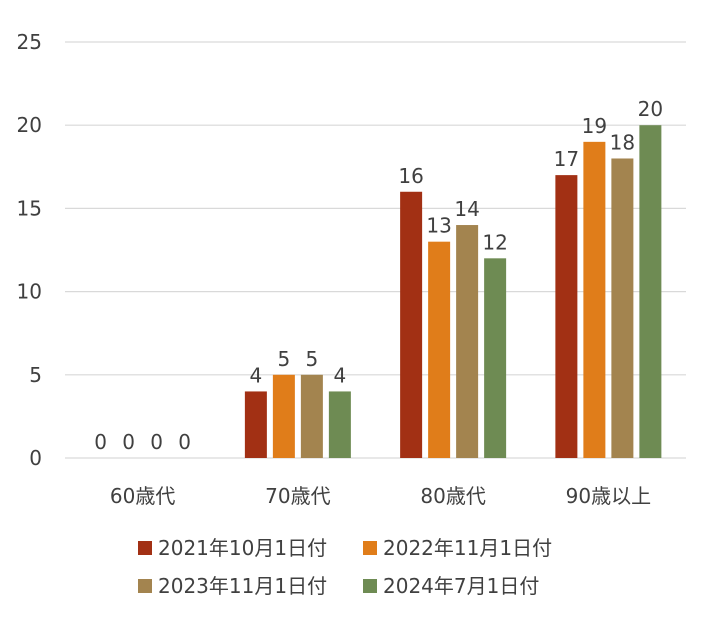 The width and height of the screenshot is (708, 620). What do you see at coordinates (29, 42) in the screenshot?
I see `y-tick-label: 25` at bounding box center [29, 42].